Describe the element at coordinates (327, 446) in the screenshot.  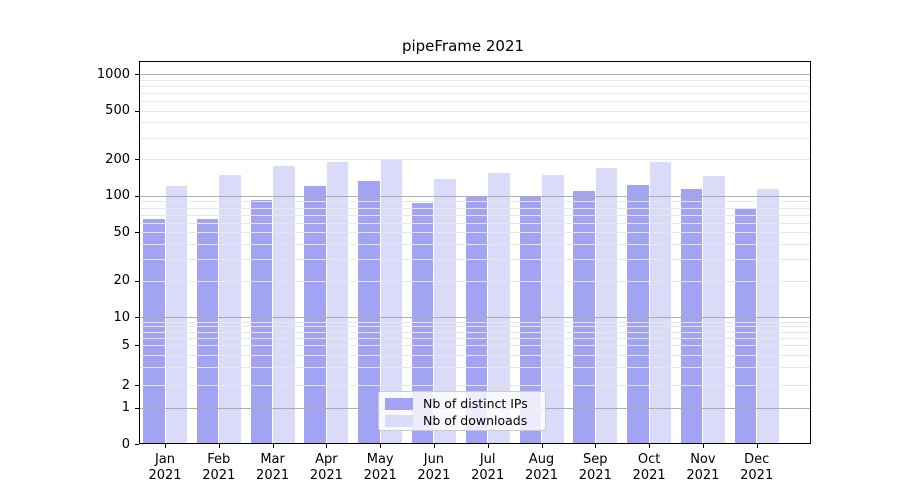
I see `x-tick-mark-apr` at that location.